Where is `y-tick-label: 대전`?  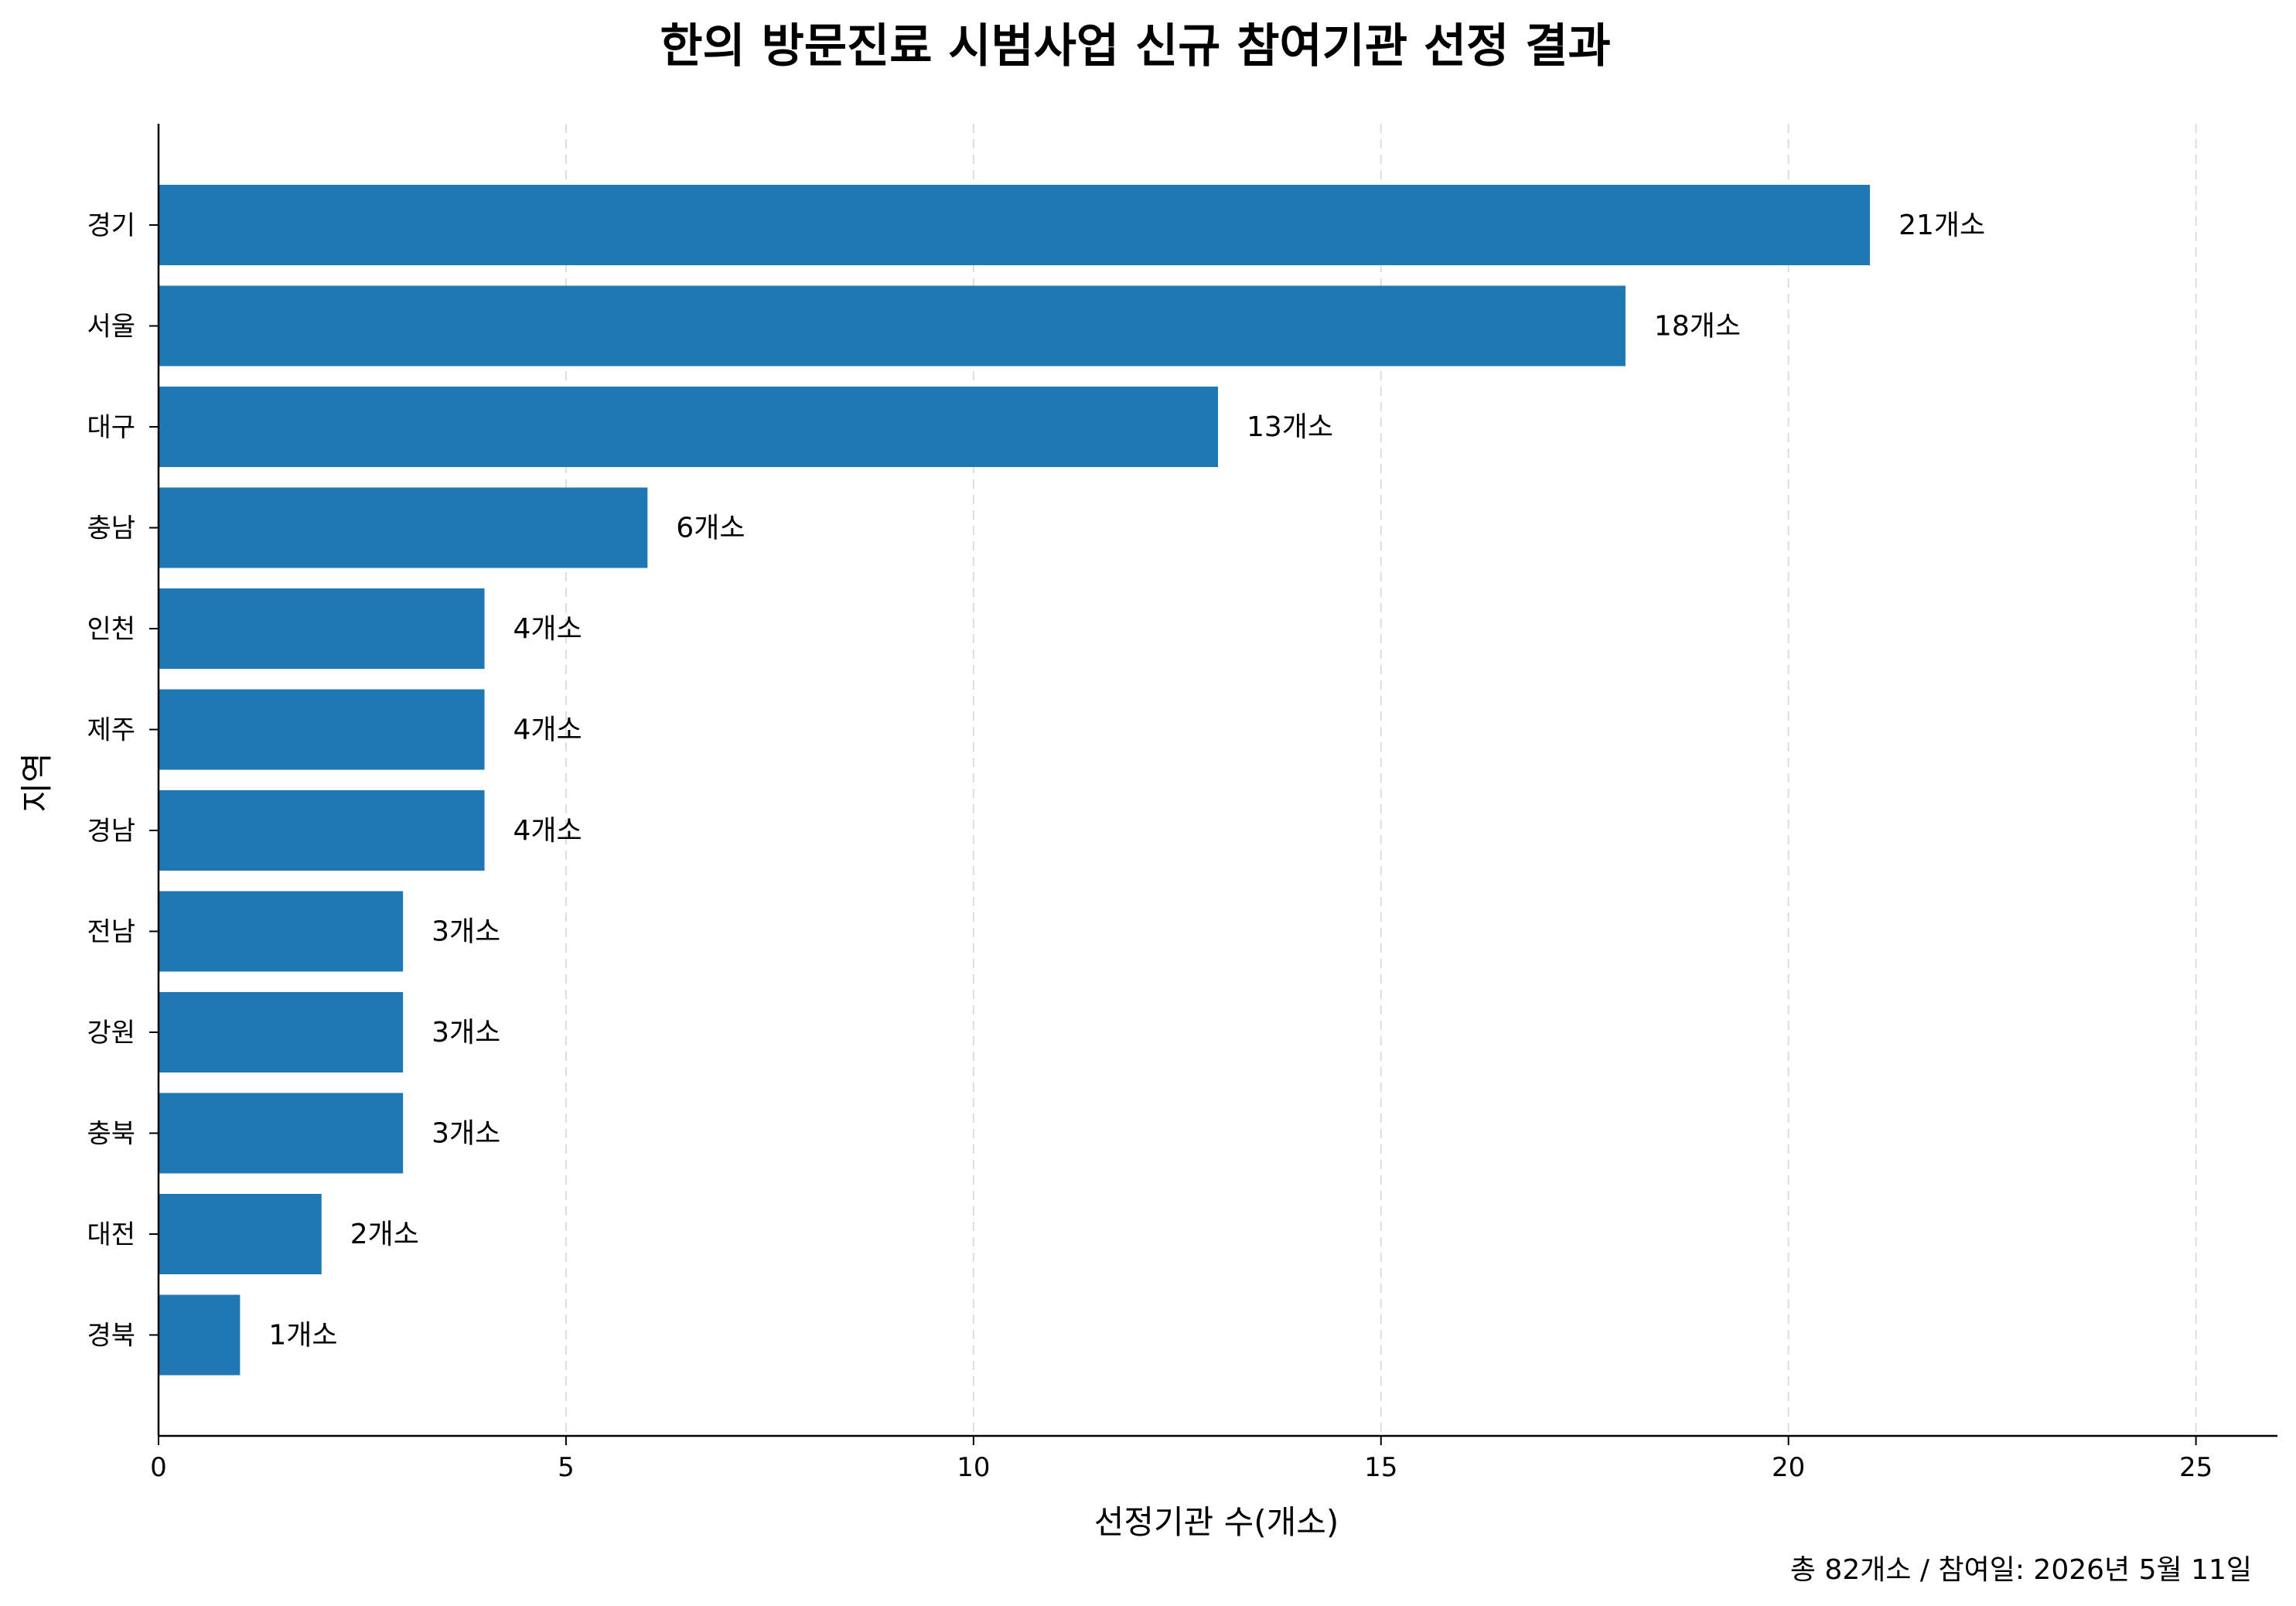
y-tick-label: 대전 is located at coordinates (111, 1234).